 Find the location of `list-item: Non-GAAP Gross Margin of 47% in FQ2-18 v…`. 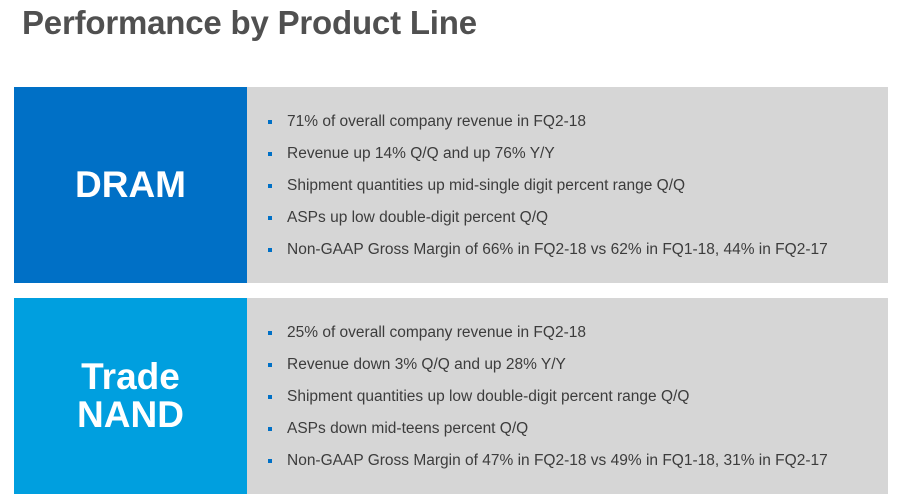

list-item: Non-GAAP Gross Margin of 47% in FQ2-18 v… is located at coordinates (576, 466).